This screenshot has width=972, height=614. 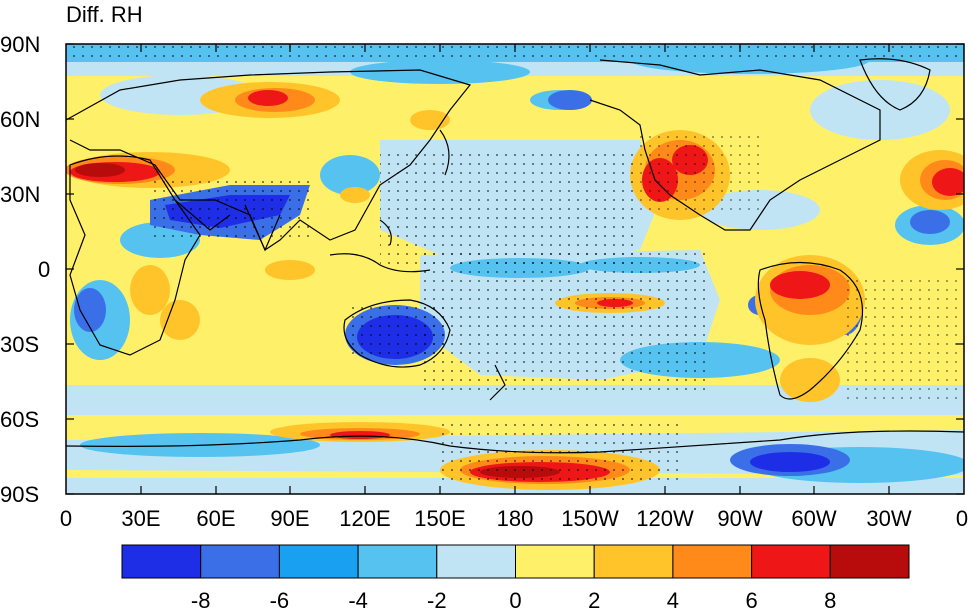 What do you see at coordinates (814, 518) in the screenshot?
I see `lon-label-60w: 60W` at bounding box center [814, 518].